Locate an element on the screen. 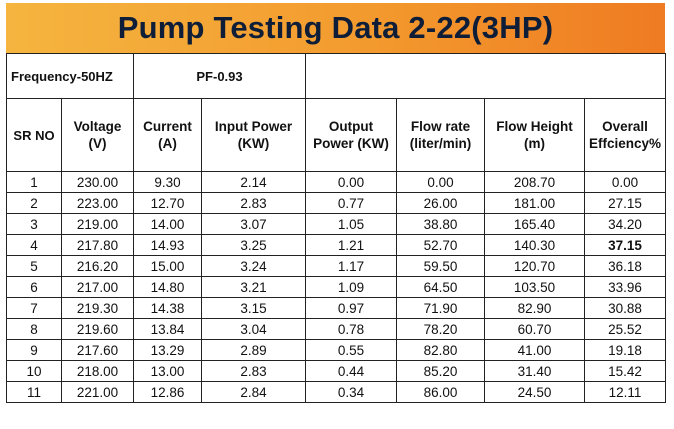 The height and width of the screenshot is (429, 674). table-cell: 3.07 is located at coordinates (253, 224).